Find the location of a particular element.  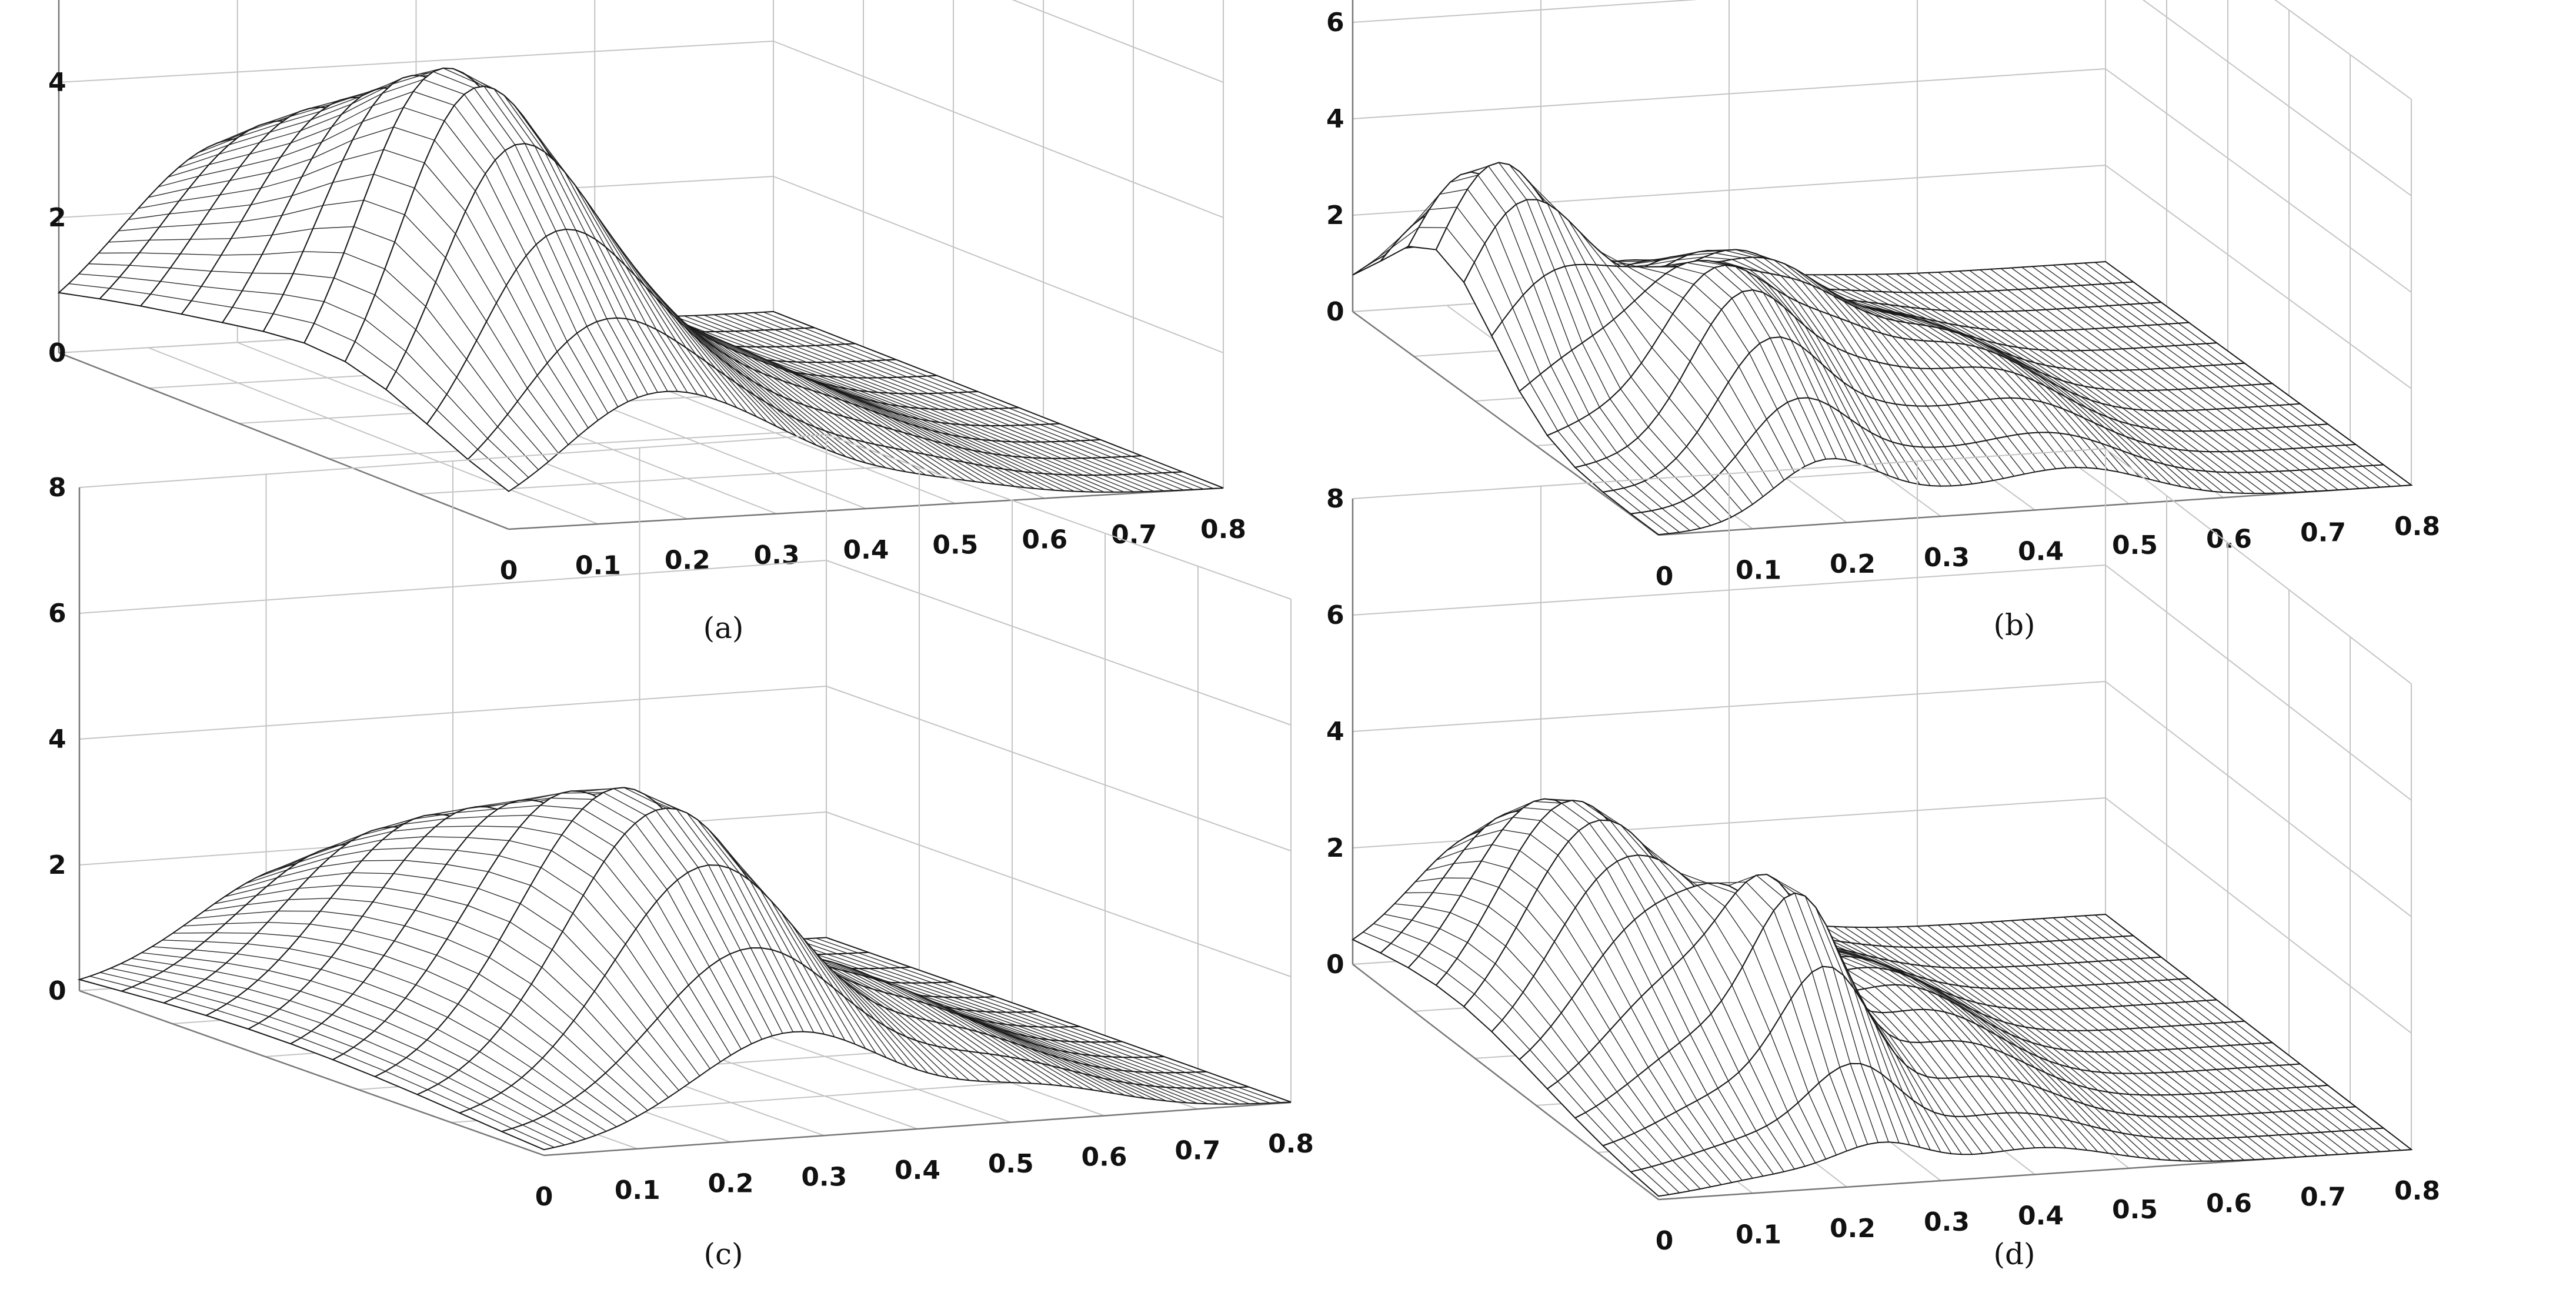

subplot-caption: (d) is located at coordinates (2014, 1254).